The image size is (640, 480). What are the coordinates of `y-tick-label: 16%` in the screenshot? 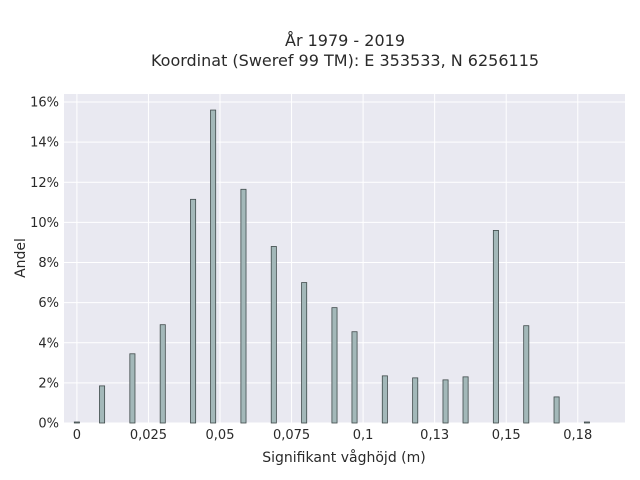 It's located at (44, 103).